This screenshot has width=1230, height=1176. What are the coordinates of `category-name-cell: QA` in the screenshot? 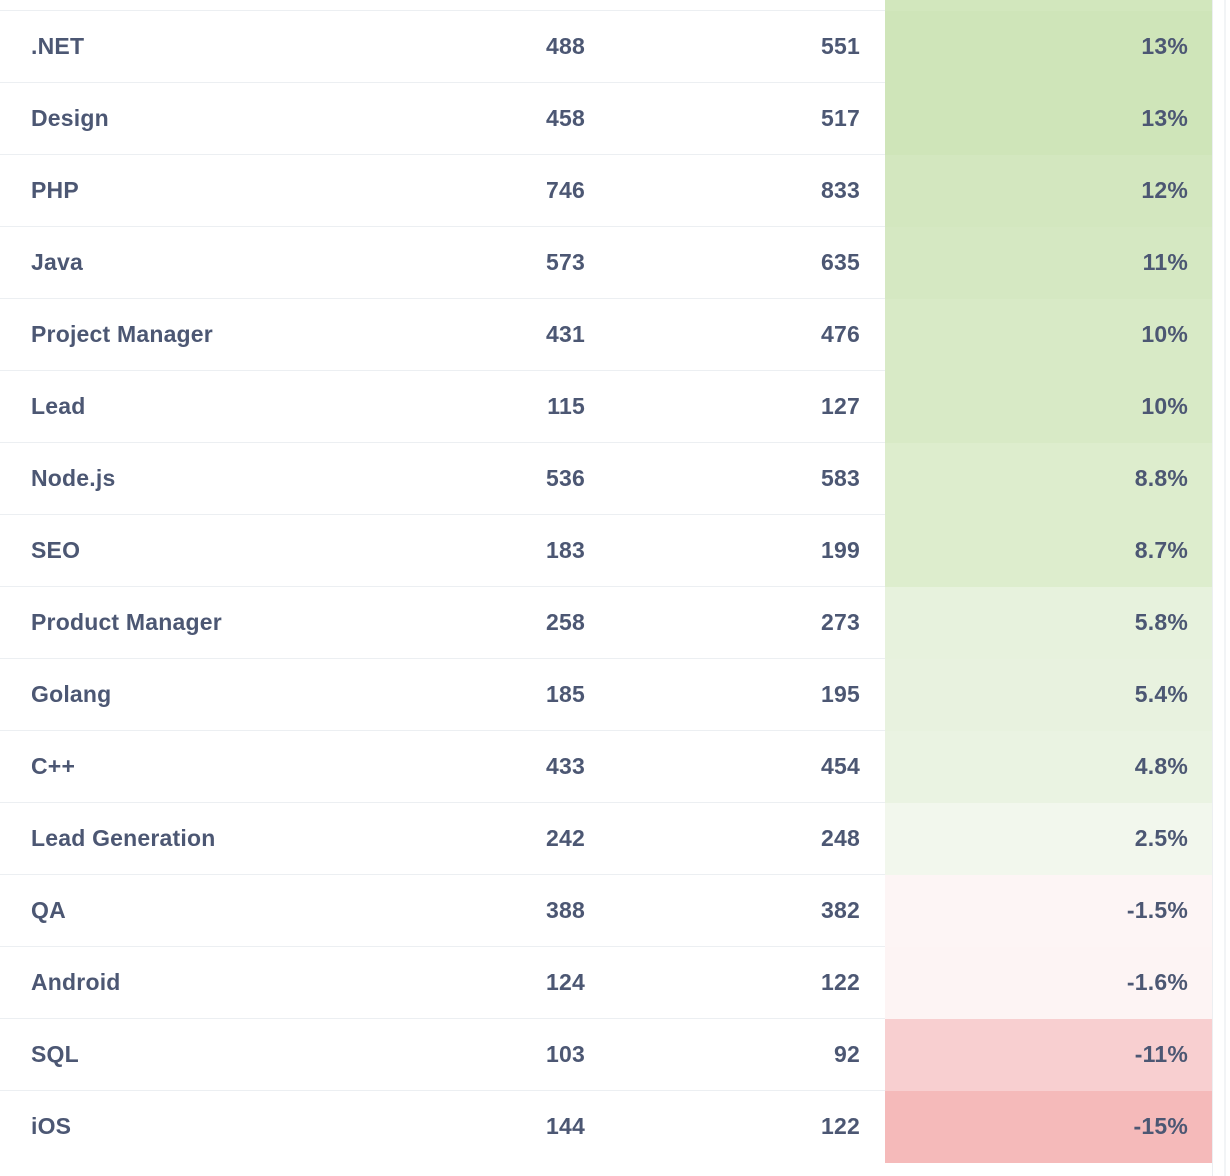 It's located at (48, 910).